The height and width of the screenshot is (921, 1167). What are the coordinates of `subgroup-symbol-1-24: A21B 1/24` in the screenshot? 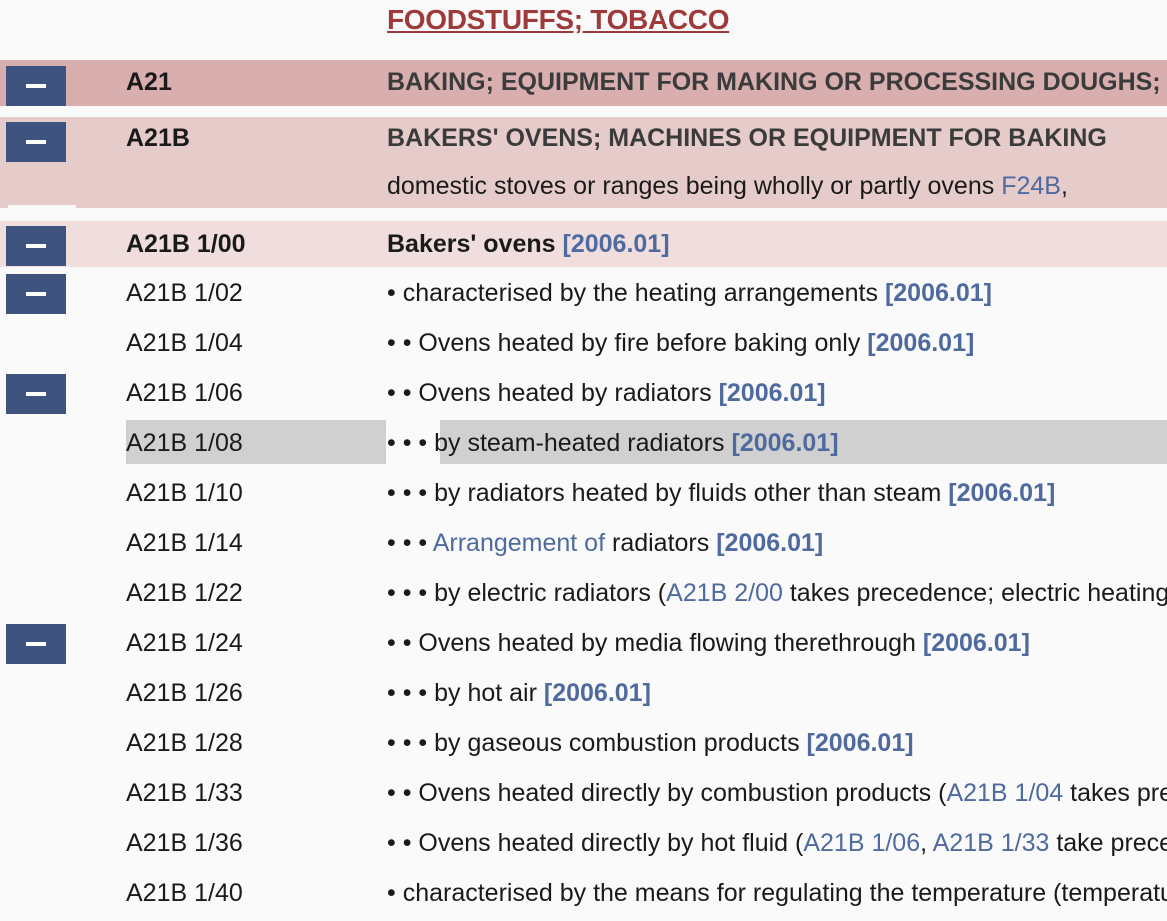 It's located at (184, 643).